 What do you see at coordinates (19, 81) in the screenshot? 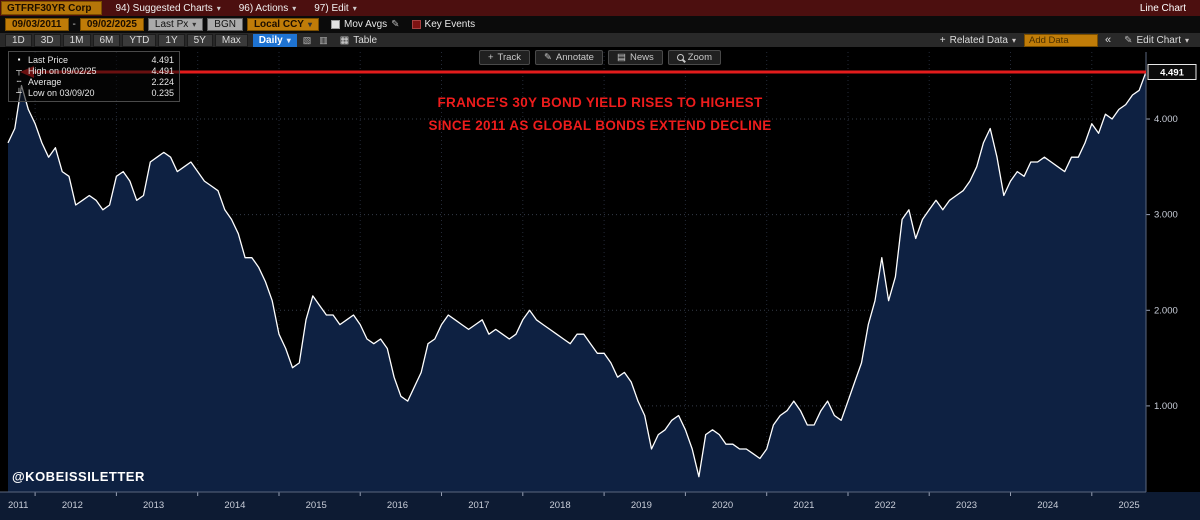
I see `average-marker: ╌` at bounding box center [19, 81].